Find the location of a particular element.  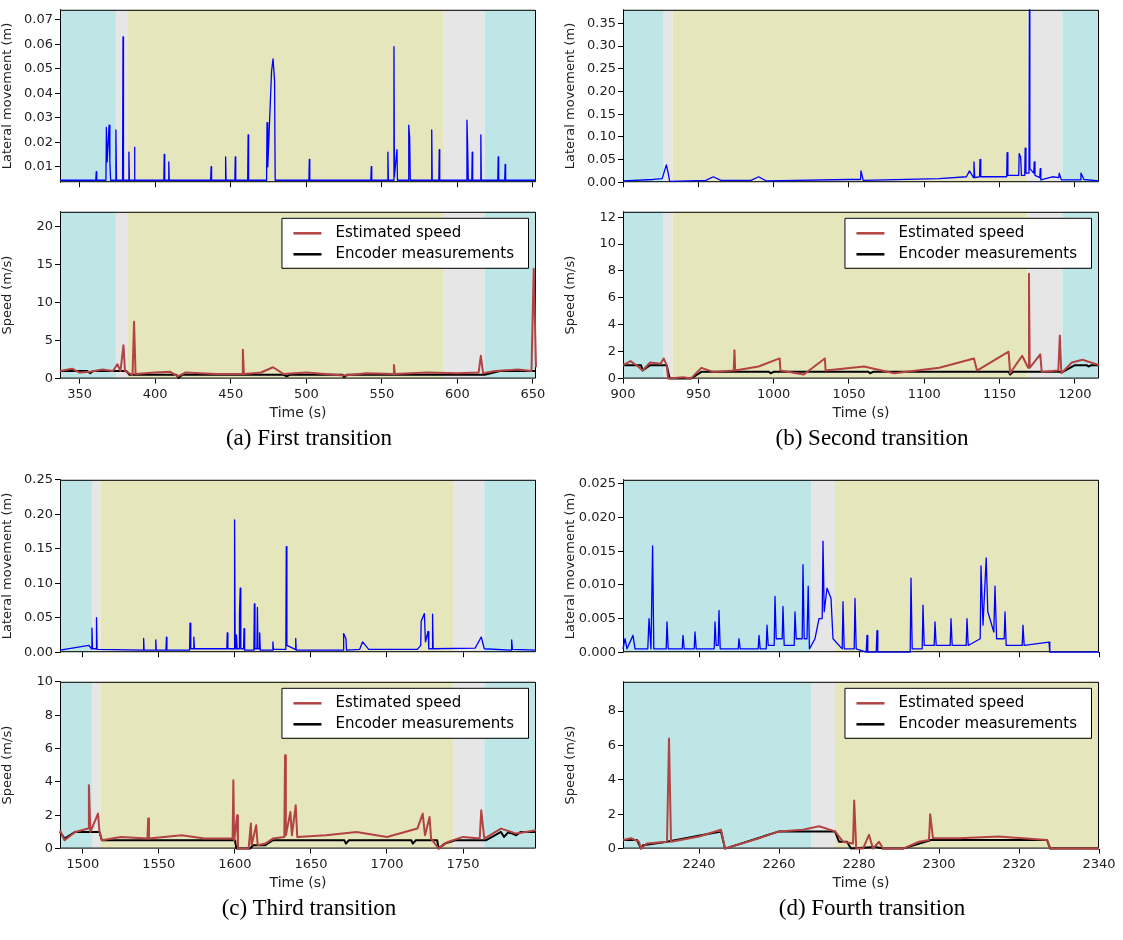

x-tick-label: 1500 is located at coordinates (83, 863).